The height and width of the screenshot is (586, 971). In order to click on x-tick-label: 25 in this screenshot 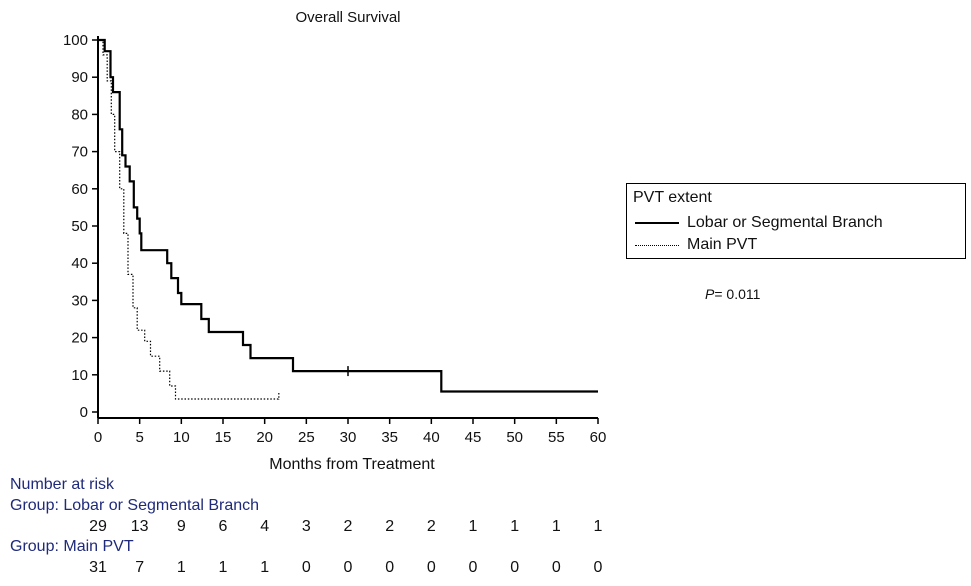, I will do `click(306, 437)`.